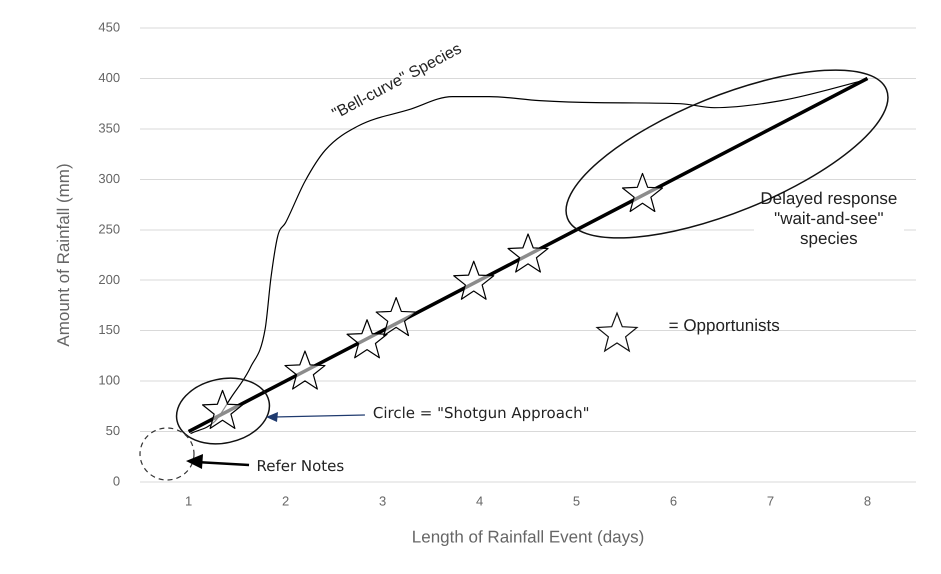 This screenshot has height=574, width=941. I want to click on y-tick-label: 350, so click(109, 128).